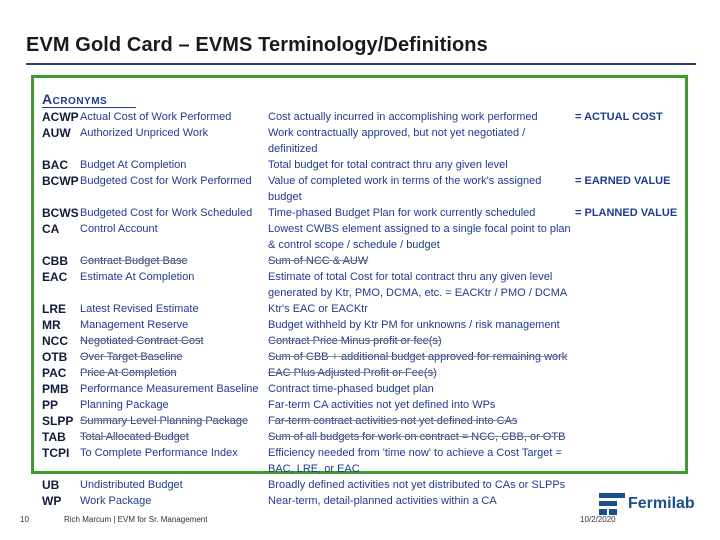  I want to click on fermilab-logo: Fermilab, so click(647, 504).